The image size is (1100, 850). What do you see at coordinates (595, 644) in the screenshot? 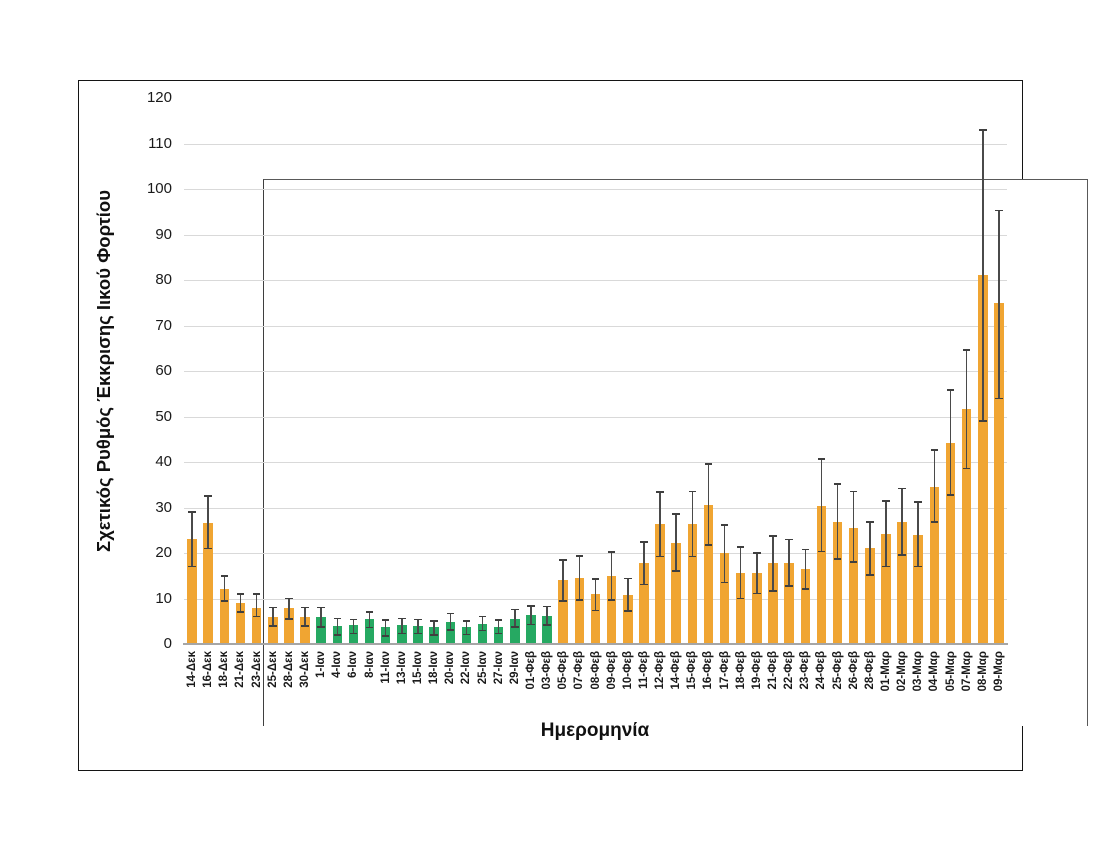
I see `x-axis-line` at bounding box center [595, 644].